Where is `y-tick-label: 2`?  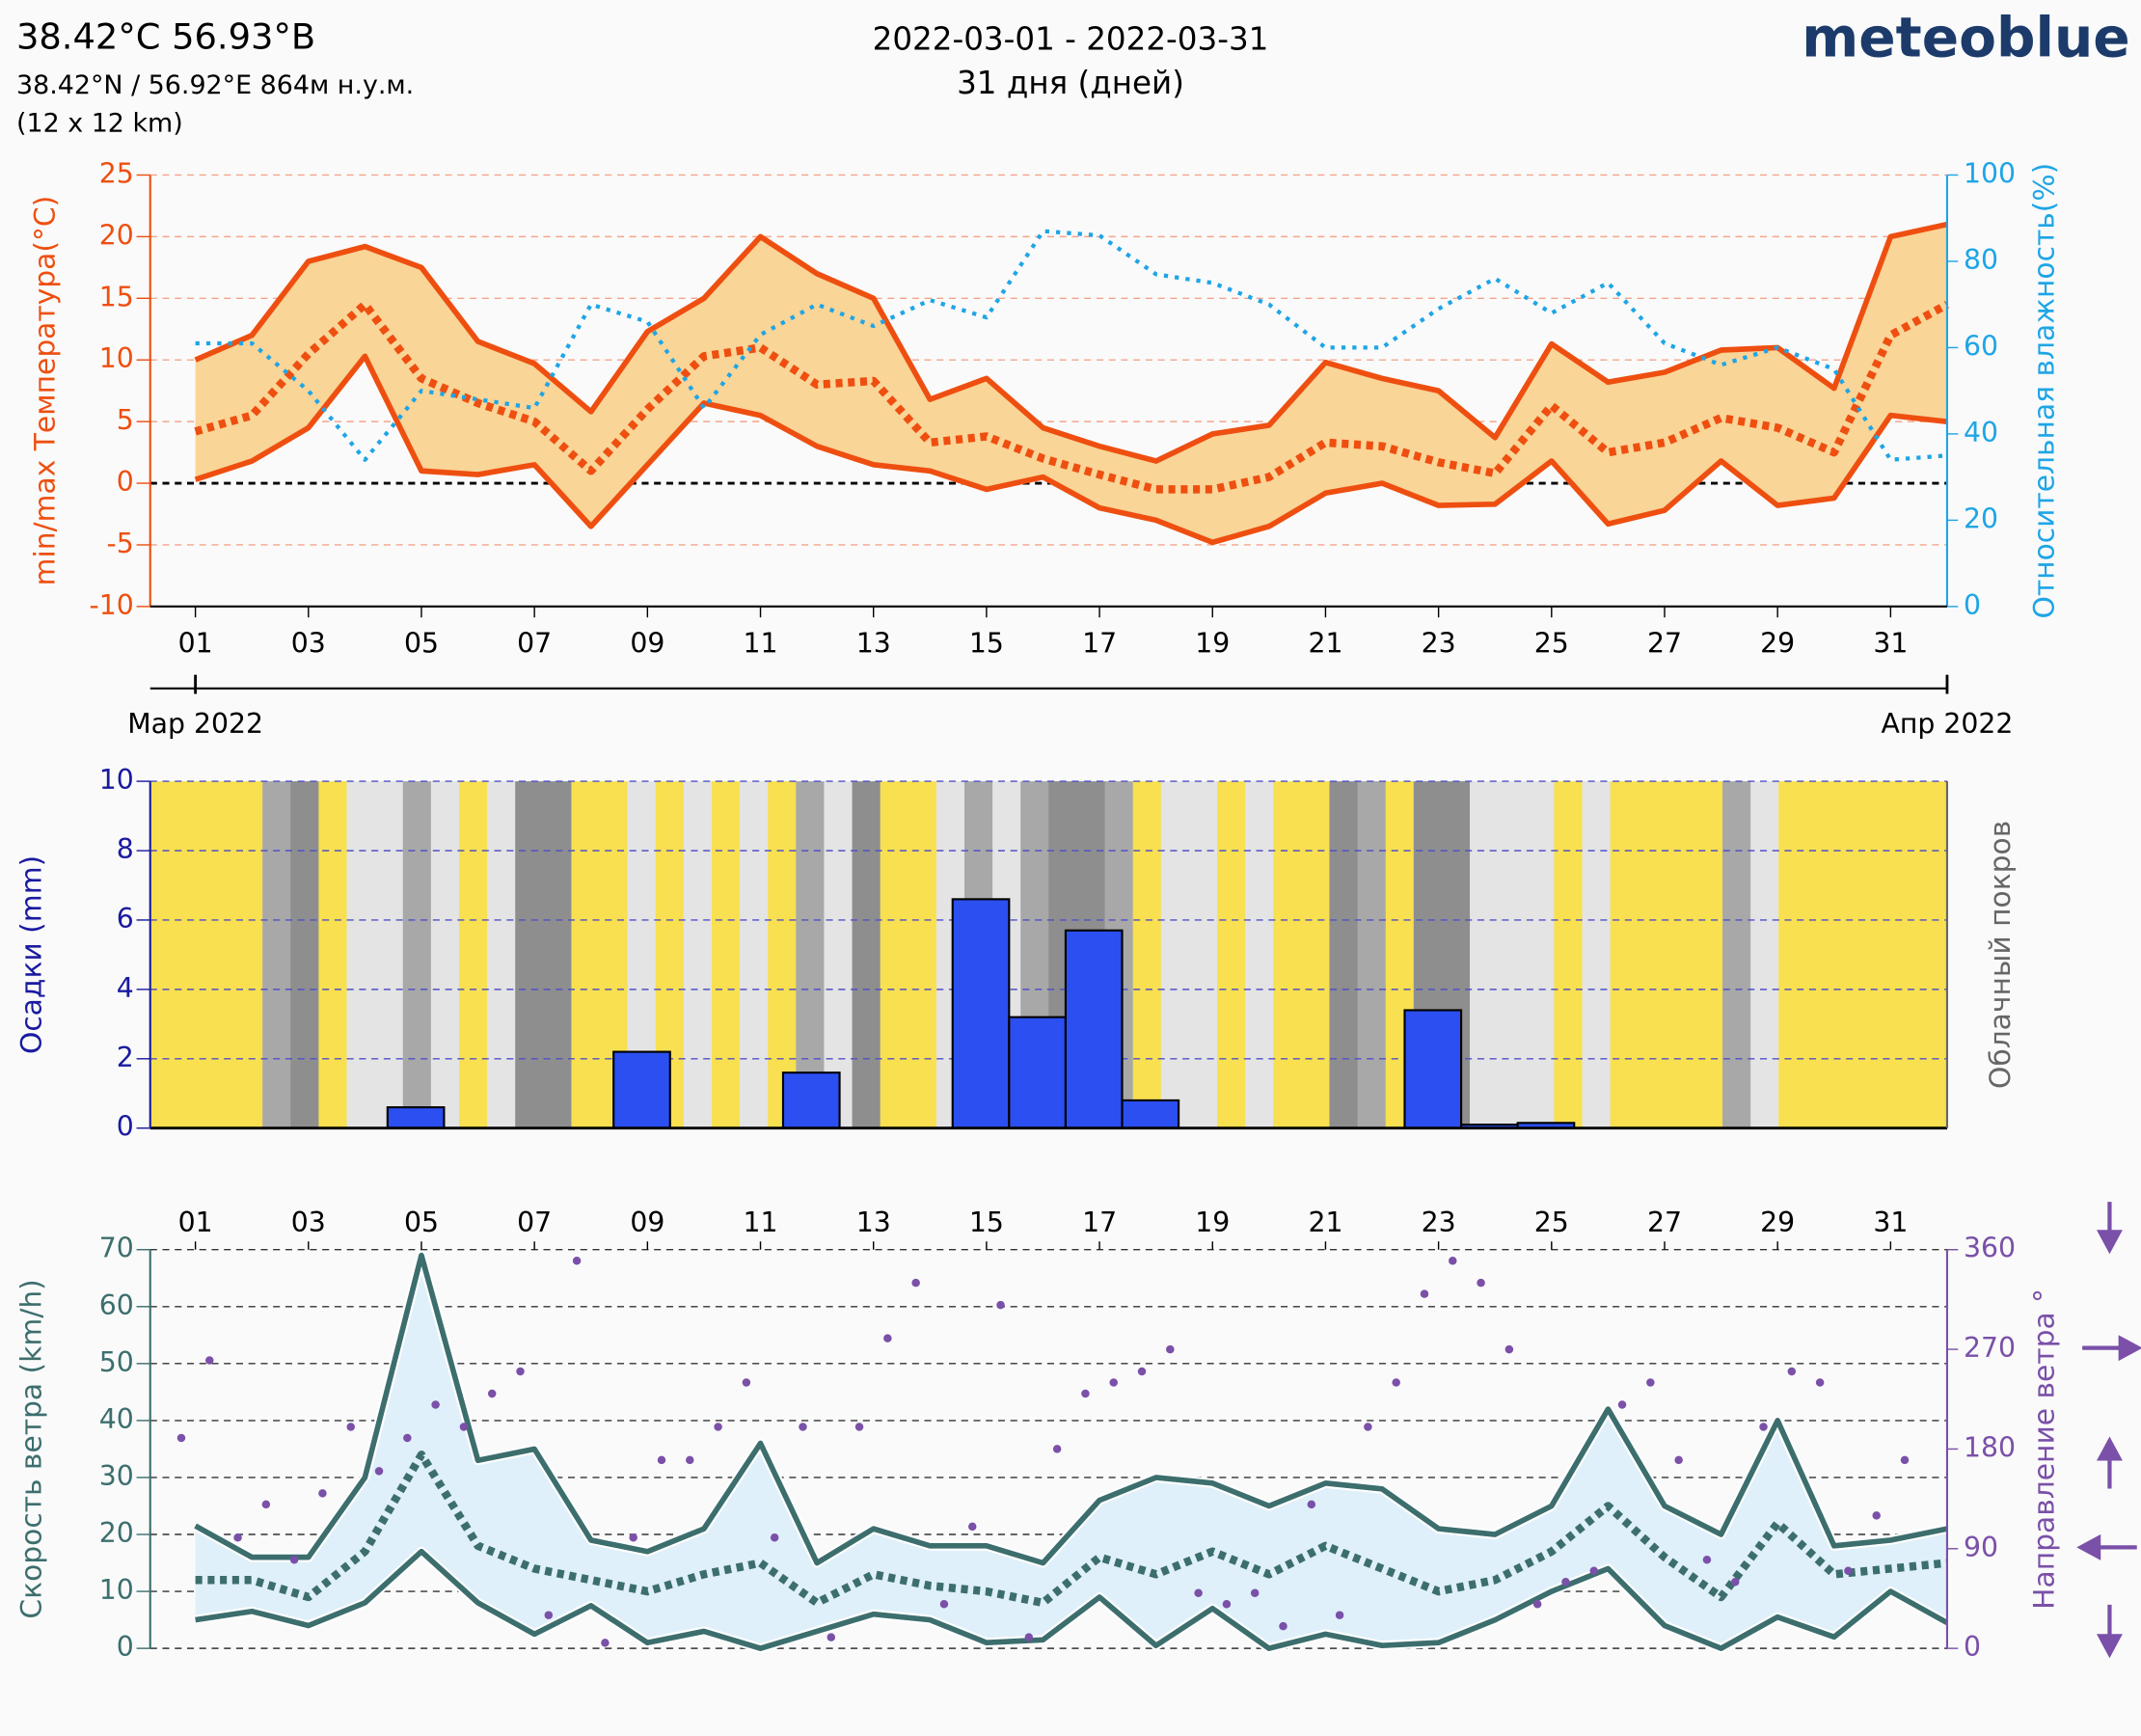
y-tick-label: 2 is located at coordinates (126, 1058).